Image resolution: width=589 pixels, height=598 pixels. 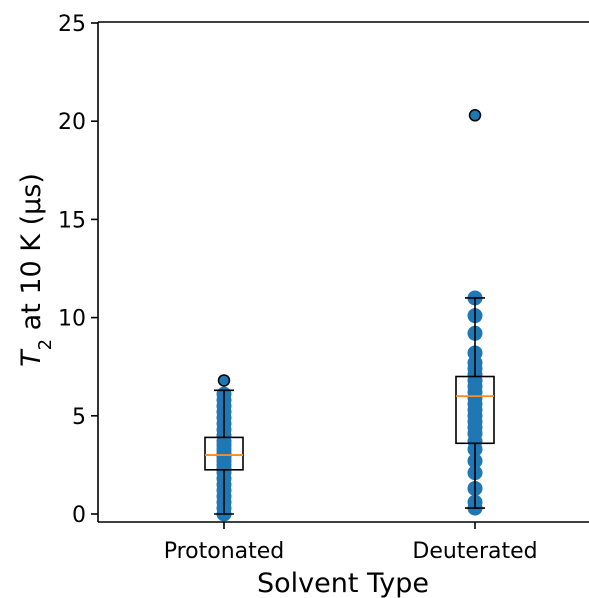 I want to click on y-axis-title: T2 at 10 K (μs), so click(x=36, y=270).